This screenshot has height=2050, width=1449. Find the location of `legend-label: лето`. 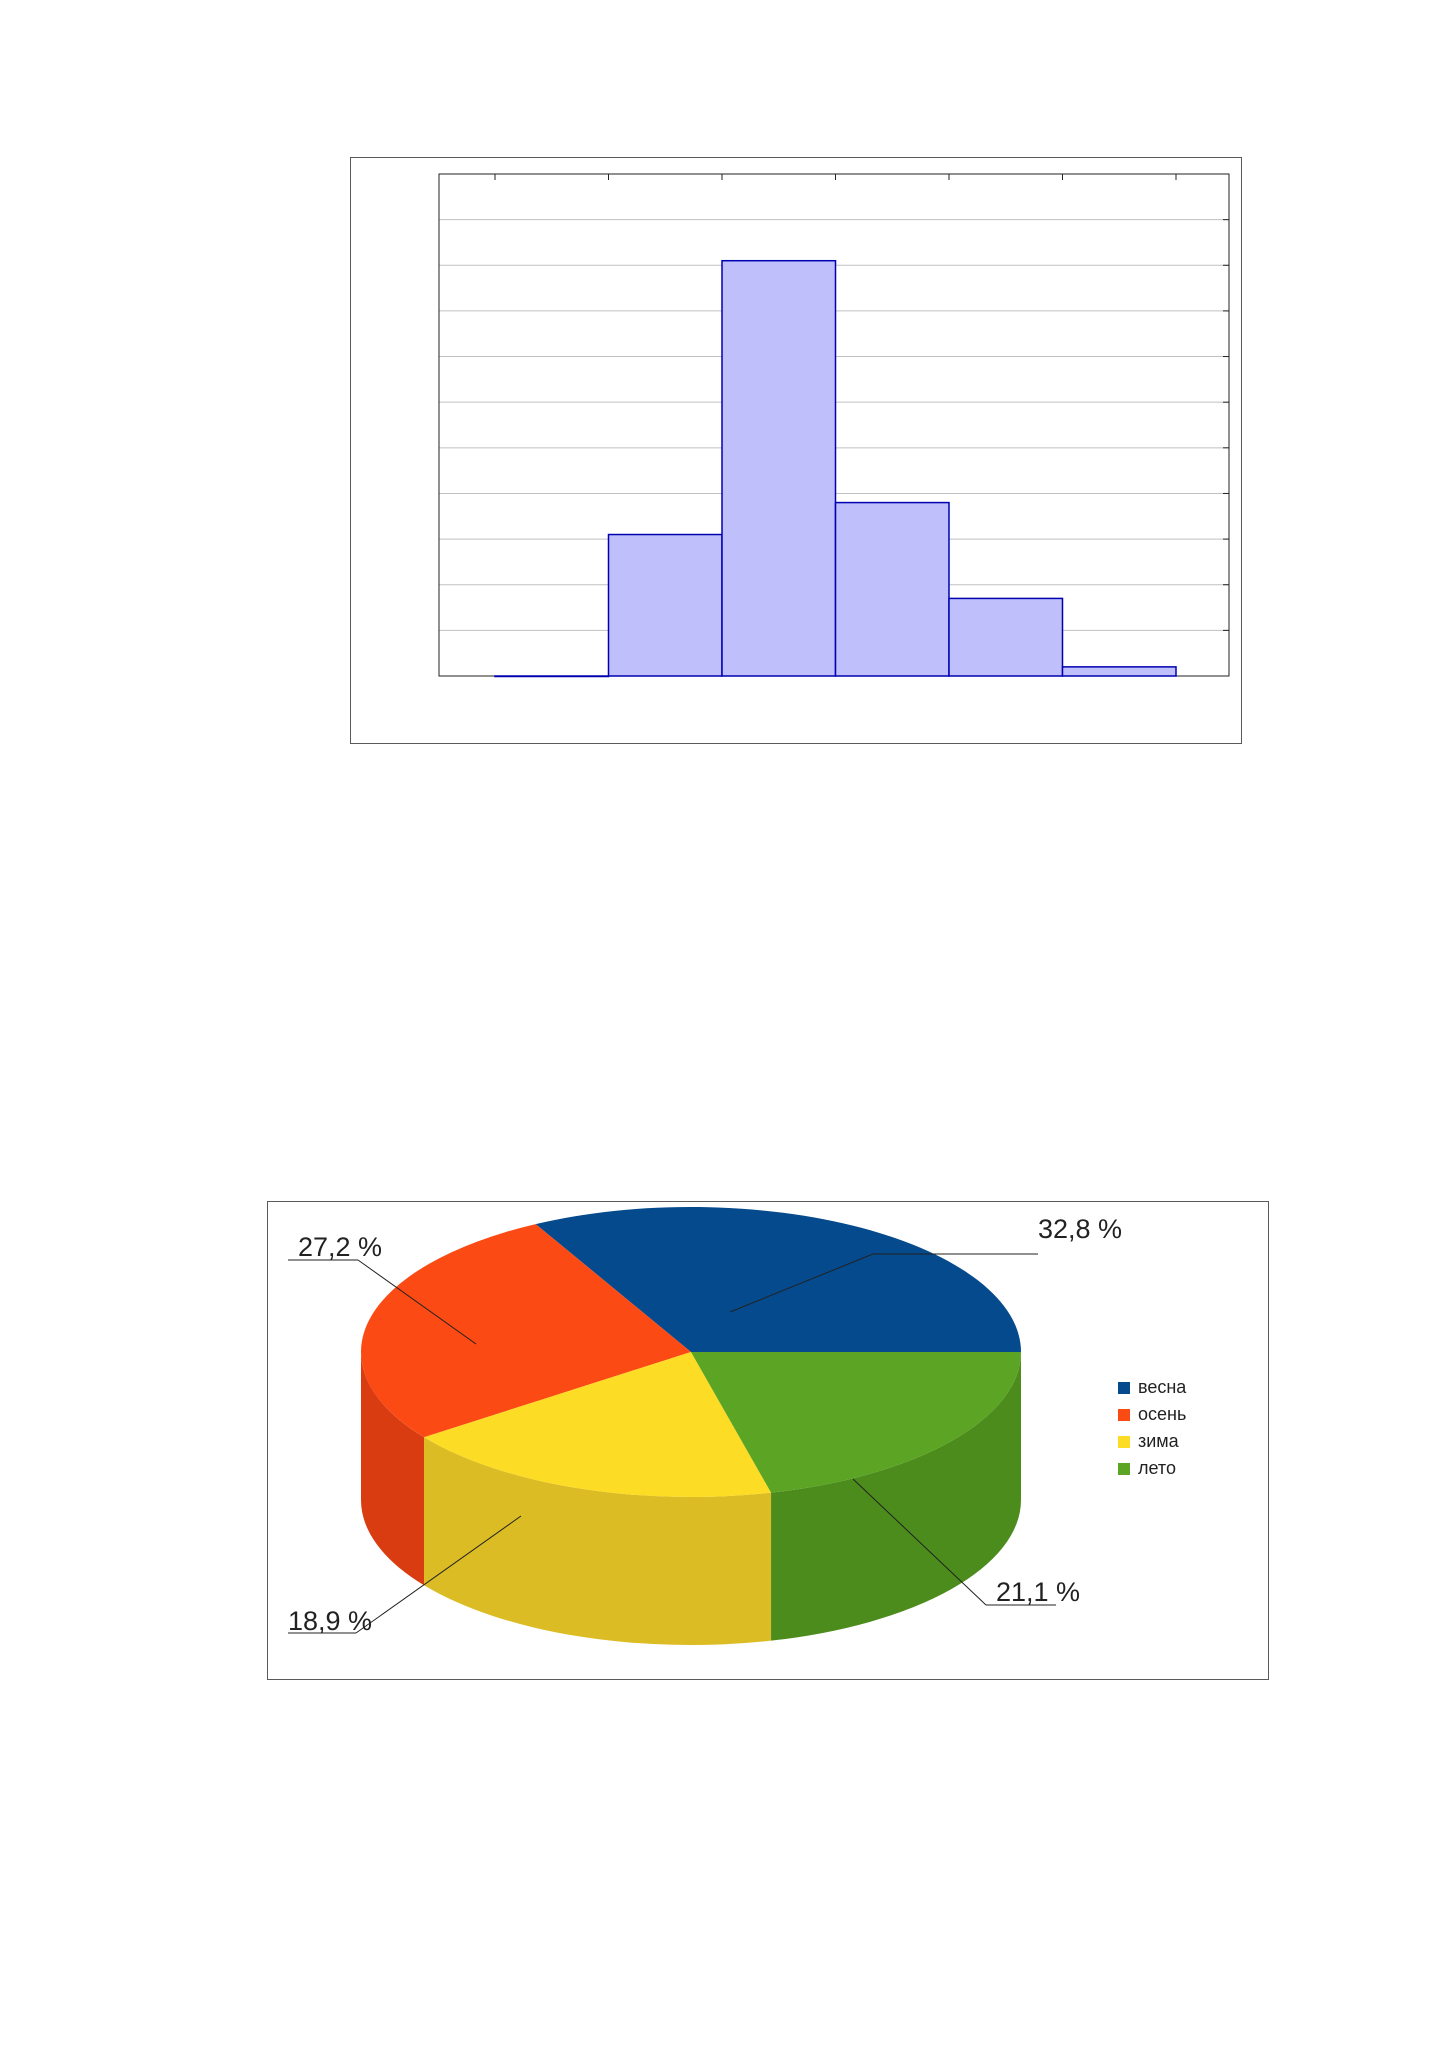

legend-label: лето is located at coordinates (1157, 1468).